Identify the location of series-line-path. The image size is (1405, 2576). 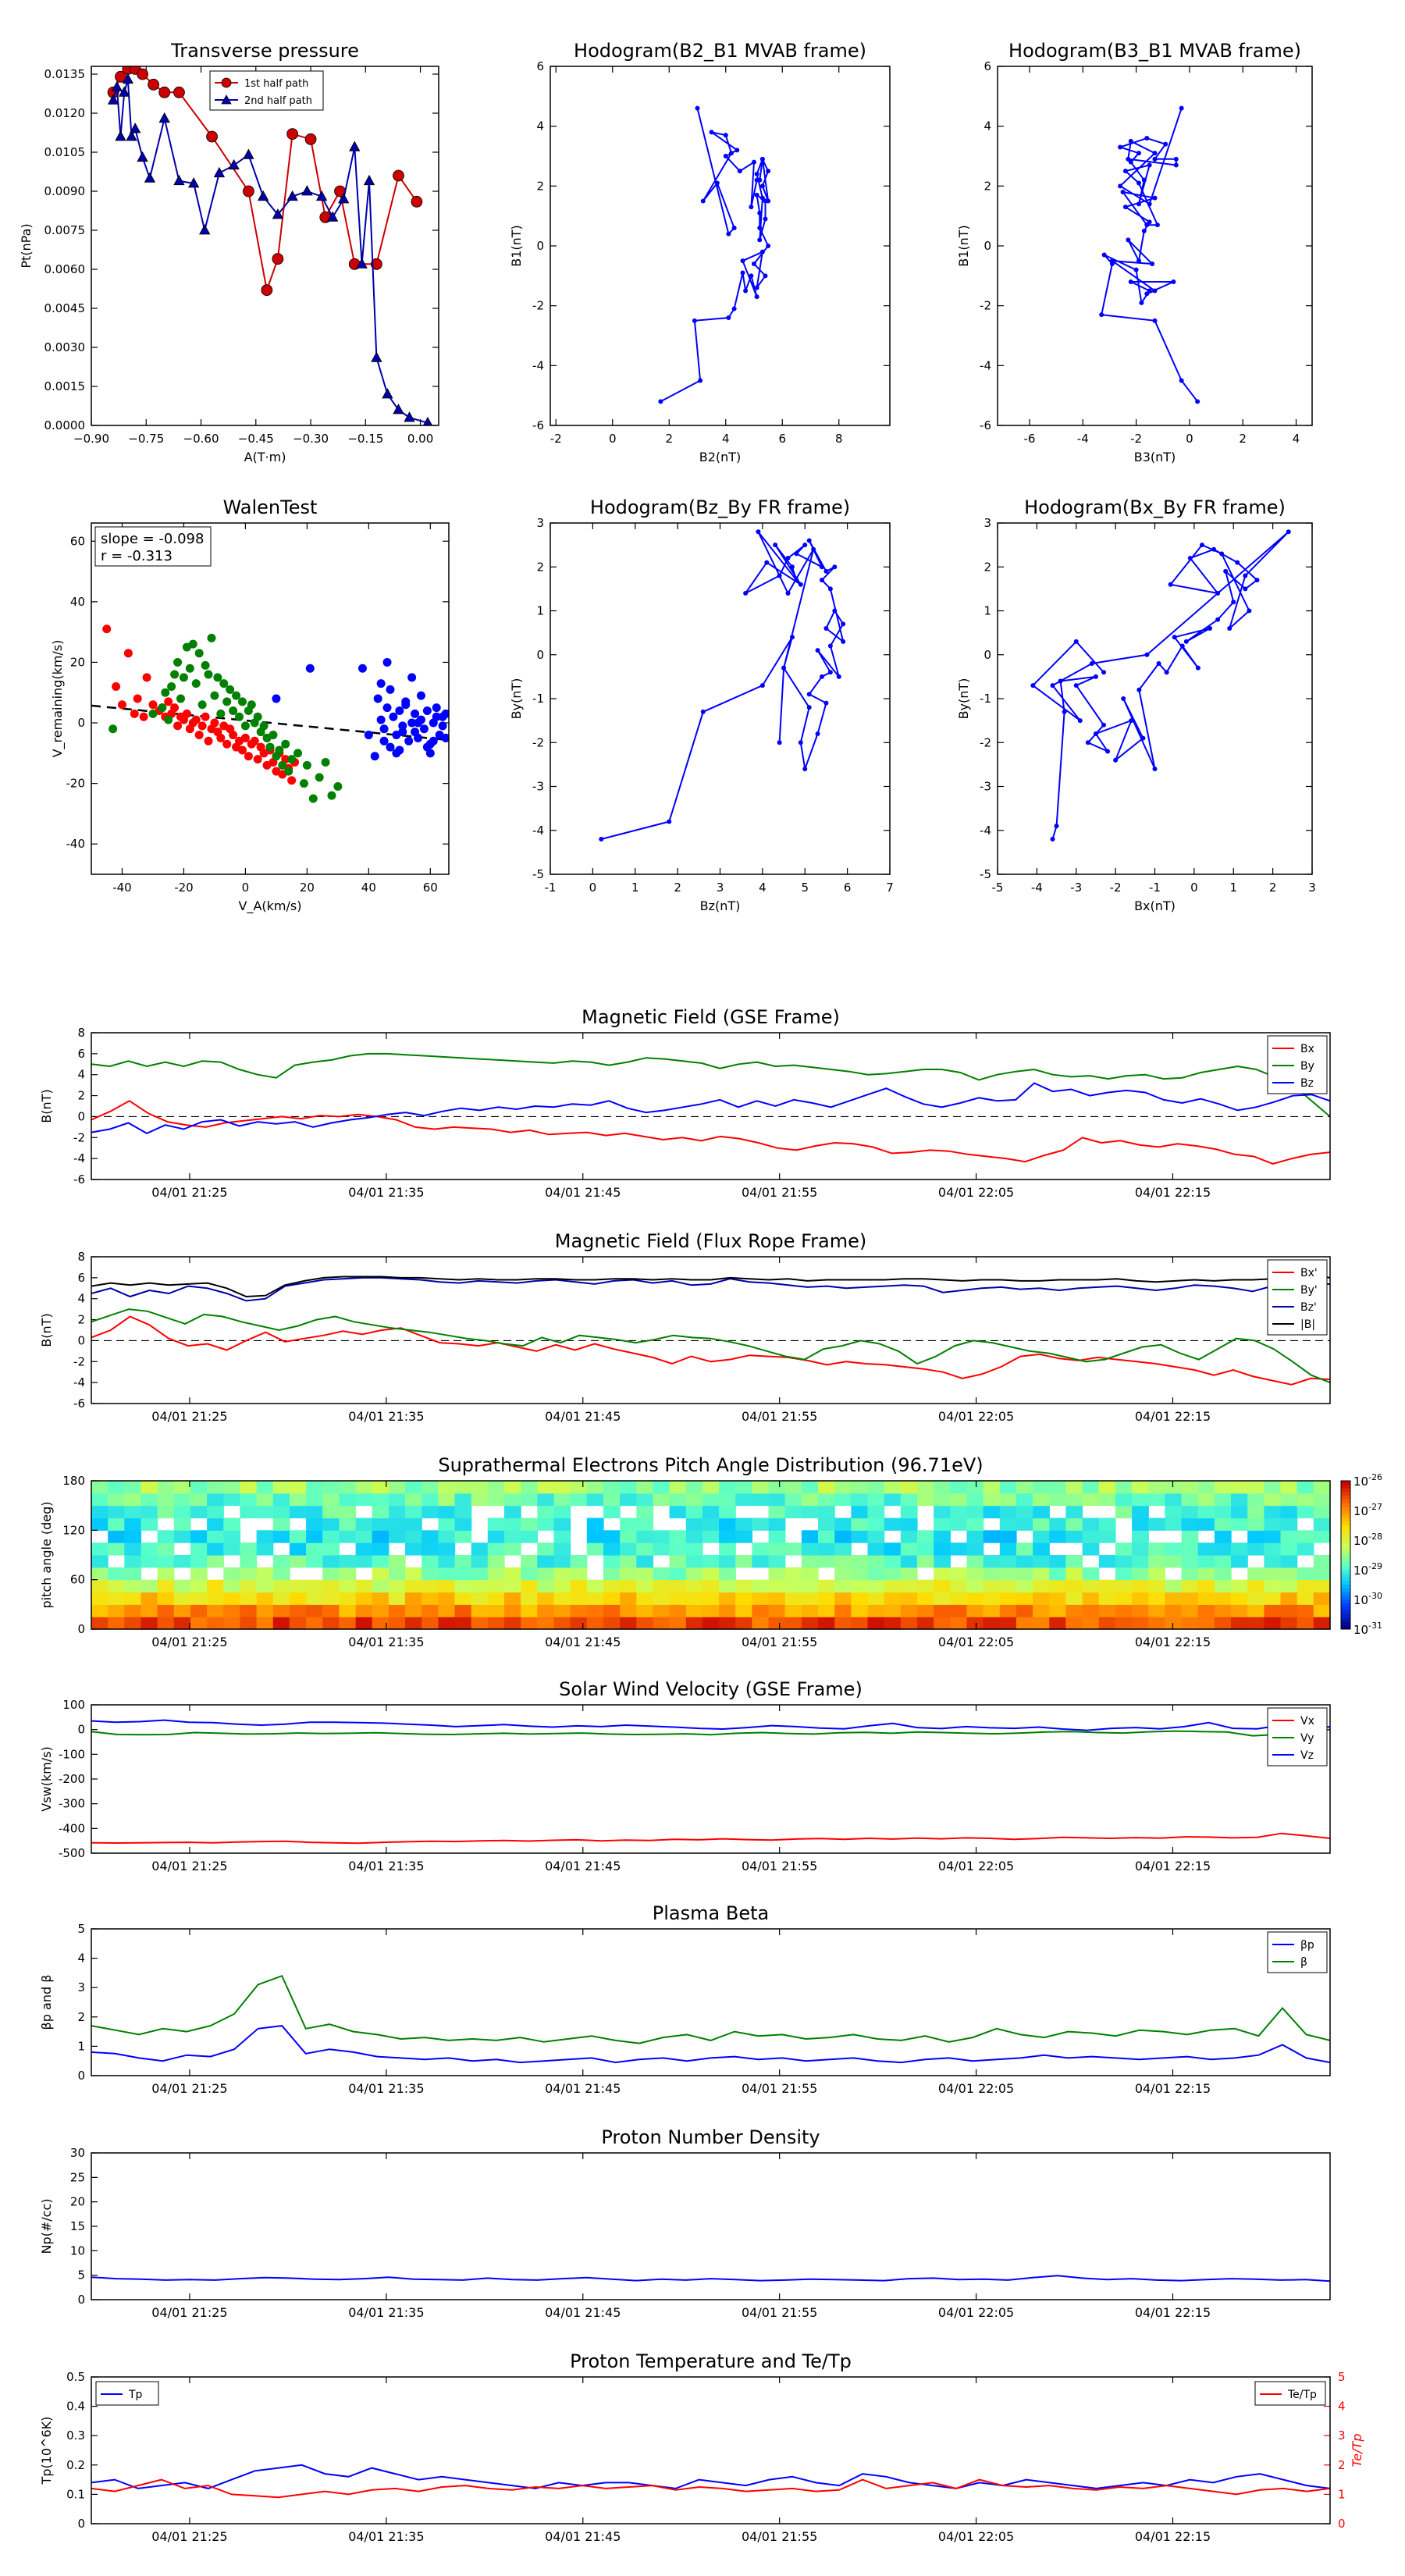
(723, 685).